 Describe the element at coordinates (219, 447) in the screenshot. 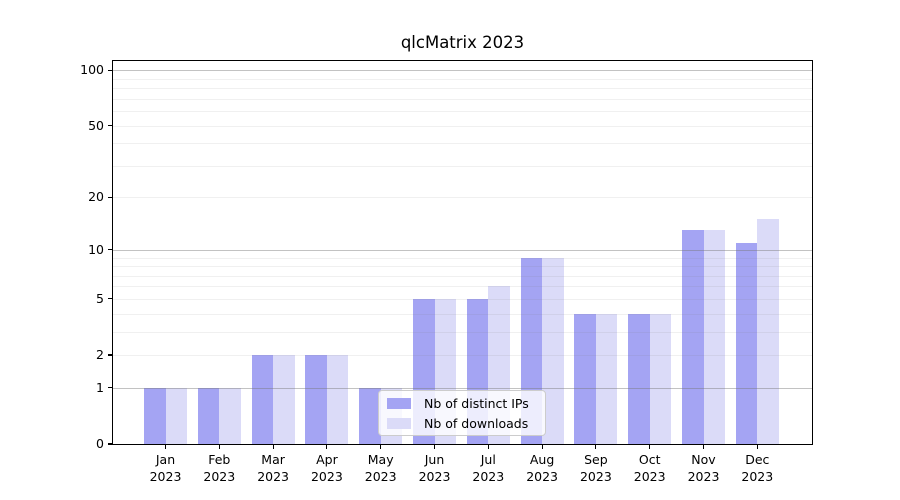

I see `x-tick-mark-feb` at that location.